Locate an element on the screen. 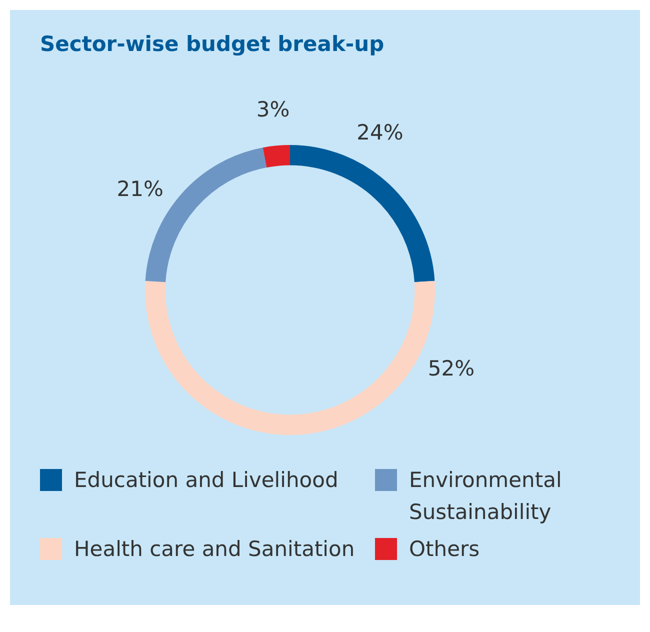 This screenshot has height=632, width=650. legend-label: Education and Livelihood is located at coordinates (206, 480).